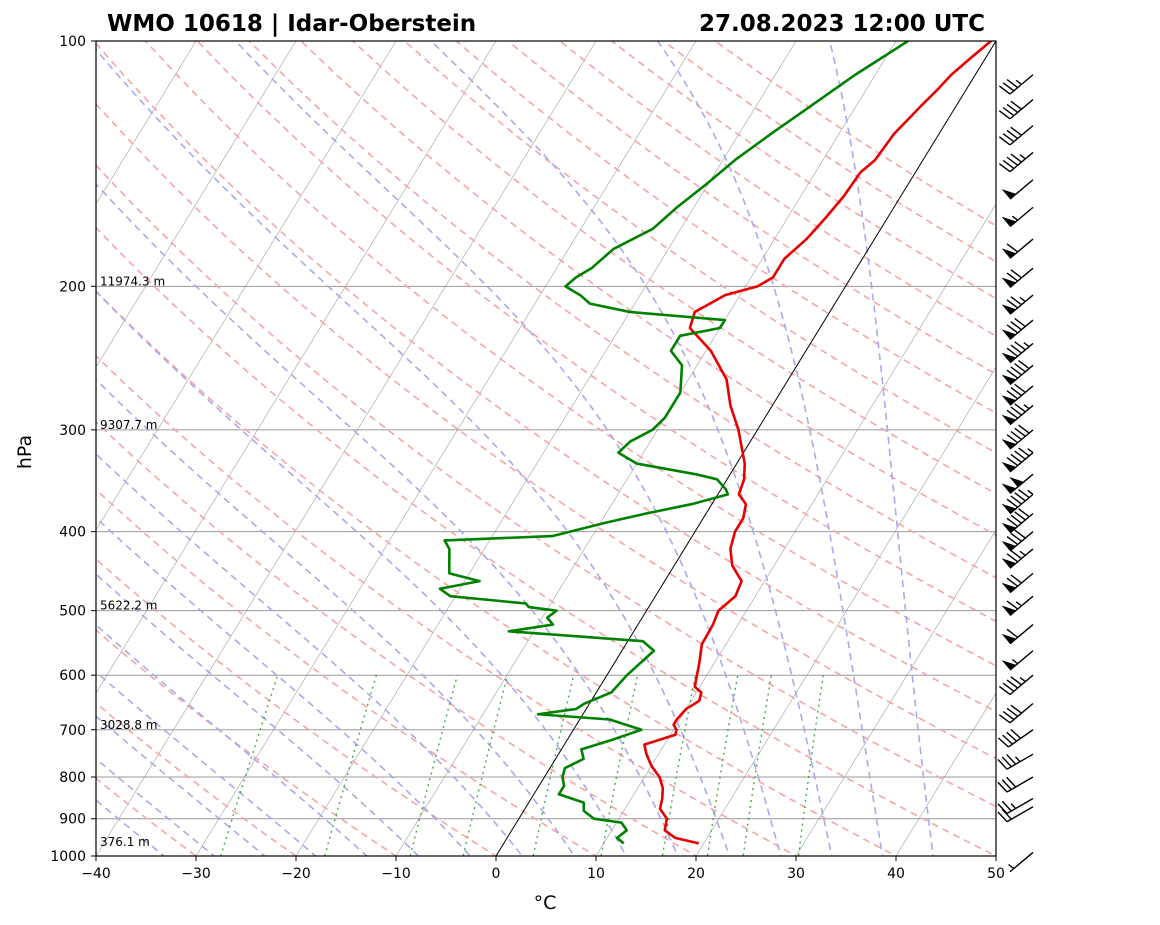 The height and width of the screenshot is (925, 1160). Describe the element at coordinates (96, 874) in the screenshot. I see `x-tick-label: −40` at that location.